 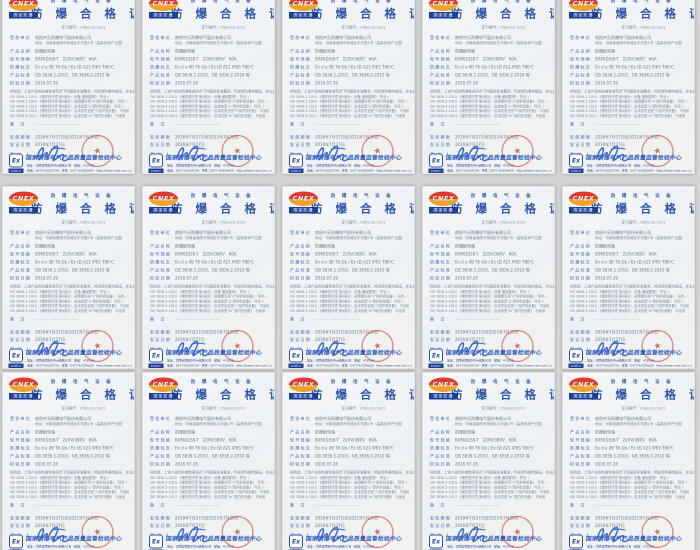 I want to click on validity-period-row: 有效期限 2016年7月27日至2021年7月26日, so click(x=194, y=137).